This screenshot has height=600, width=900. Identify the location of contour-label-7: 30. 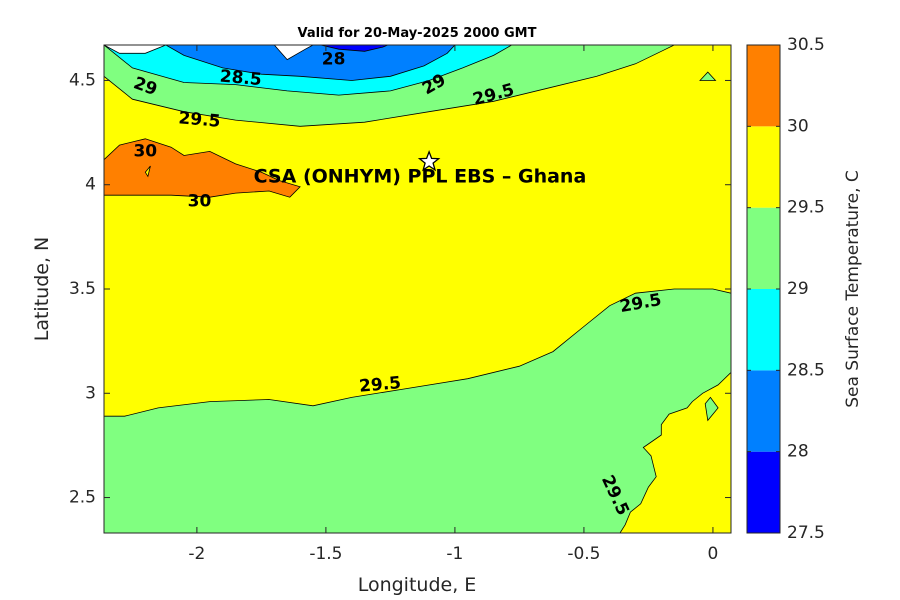
(200, 201).